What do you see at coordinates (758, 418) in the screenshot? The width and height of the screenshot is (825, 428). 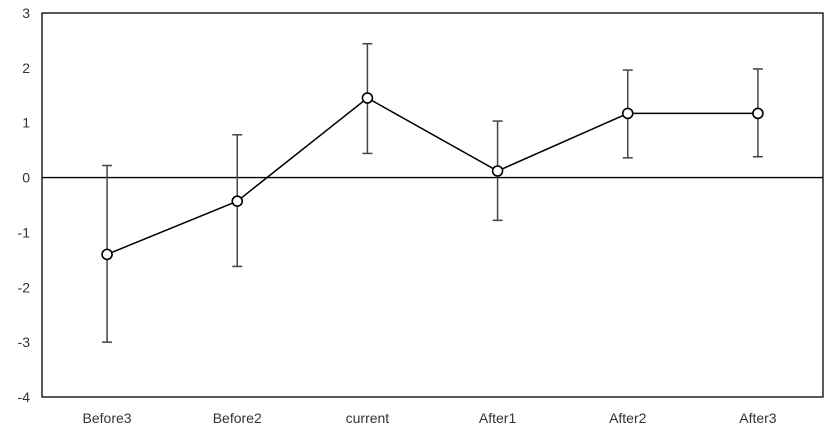 I see `x-tick-label: After3` at bounding box center [758, 418].